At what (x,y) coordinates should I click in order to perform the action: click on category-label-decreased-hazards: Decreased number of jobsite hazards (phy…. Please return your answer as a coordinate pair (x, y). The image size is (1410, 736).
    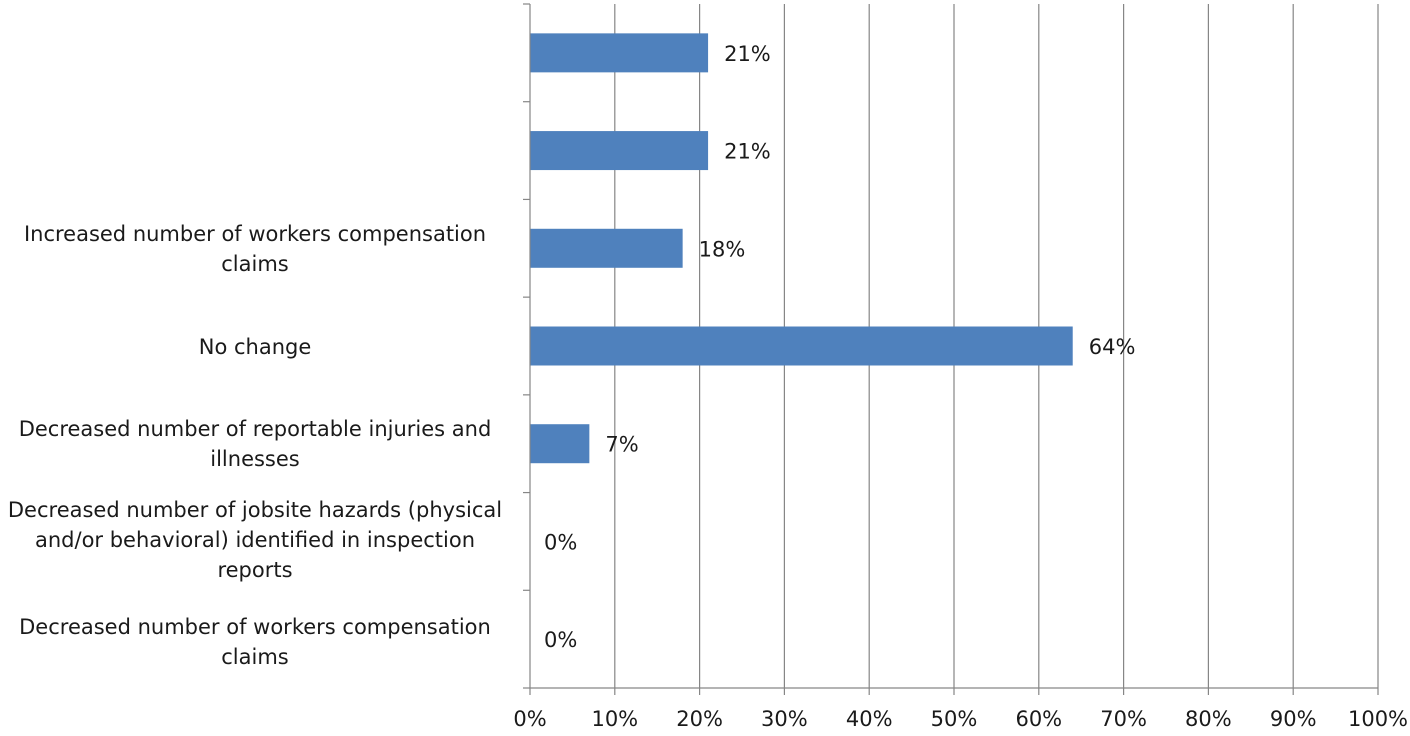
    Looking at the image, I should click on (255, 540).